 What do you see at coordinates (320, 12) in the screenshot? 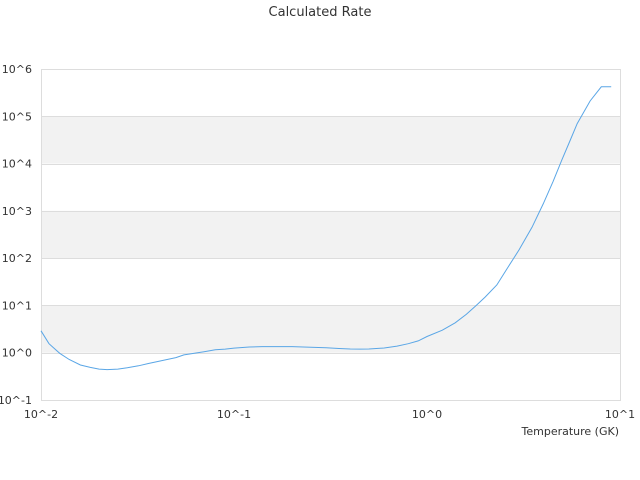
I see `chart-title: Calculated Rate` at bounding box center [320, 12].